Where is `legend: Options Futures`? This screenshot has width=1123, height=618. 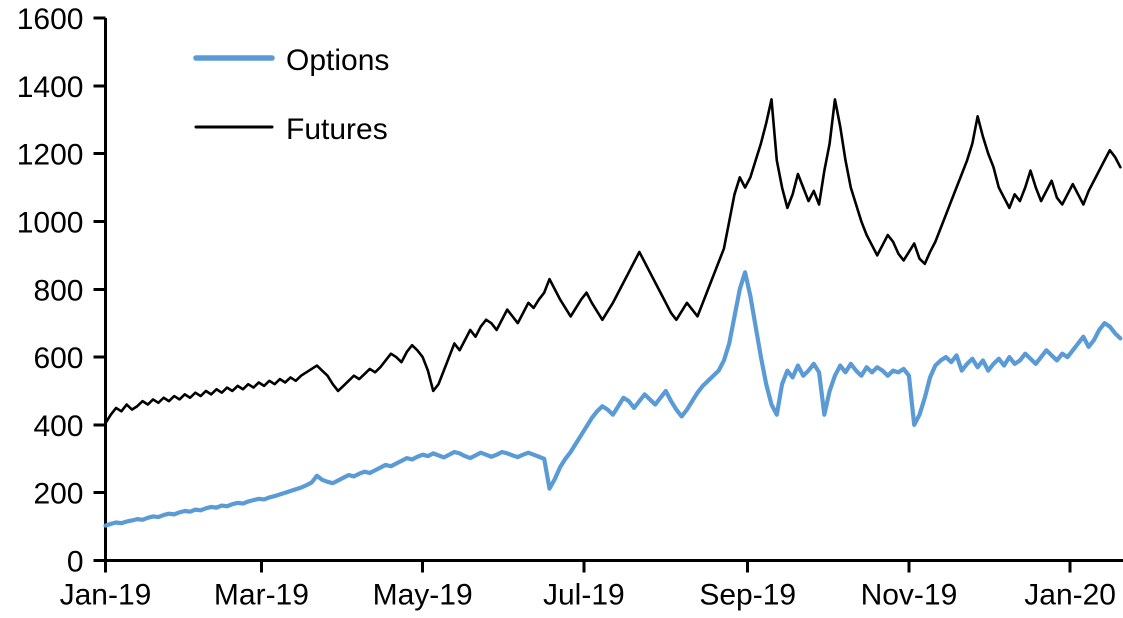
legend: Options Futures is located at coordinates (291, 95).